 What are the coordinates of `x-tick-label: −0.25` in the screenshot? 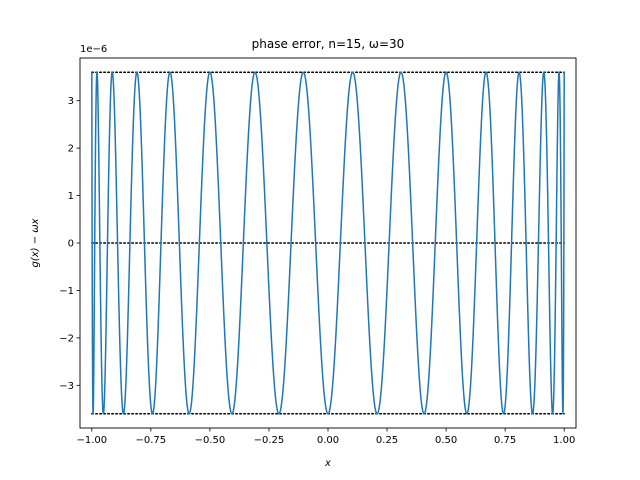 It's located at (269, 440).